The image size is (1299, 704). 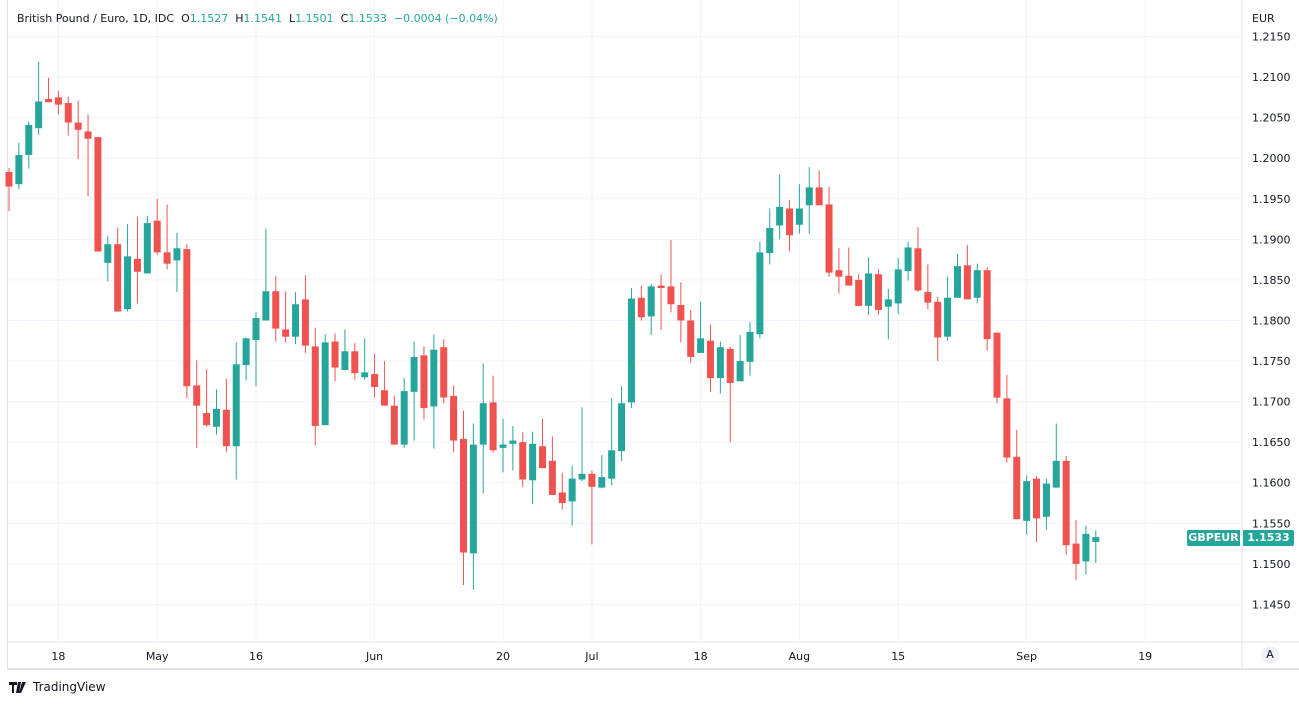 I want to click on auto-scale-button: A, so click(x=1270, y=655).